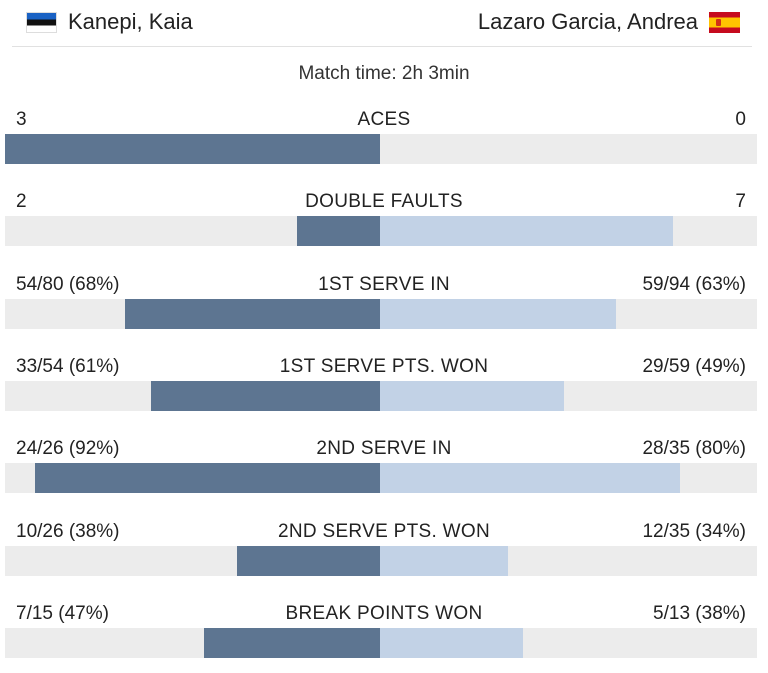 Image resolution: width=768 pixels, height=673 pixels. What do you see at coordinates (384, 531) in the screenshot?
I see `stat-name: 2ND SERVE PTS. WON` at bounding box center [384, 531].